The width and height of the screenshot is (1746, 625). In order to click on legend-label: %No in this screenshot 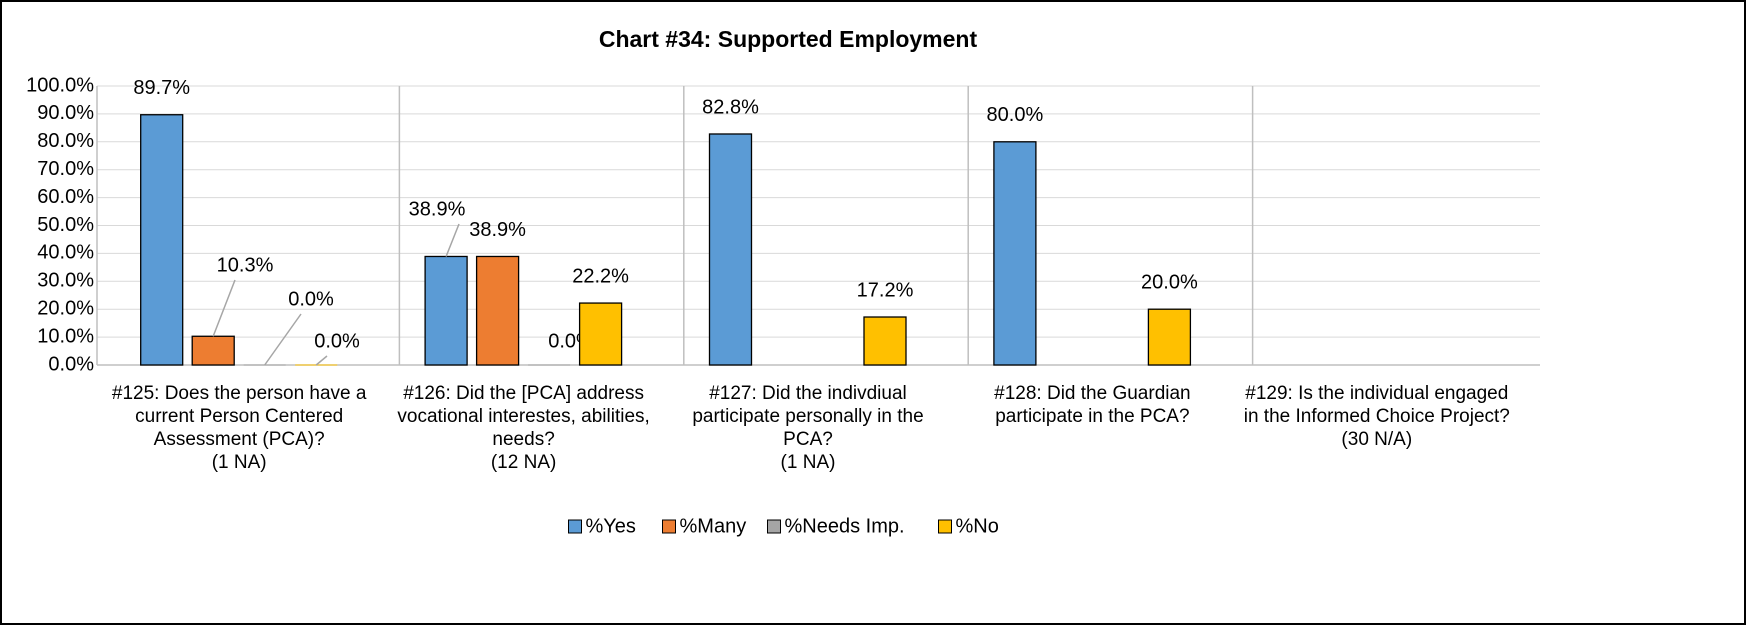, I will do `click(977, 526)`.